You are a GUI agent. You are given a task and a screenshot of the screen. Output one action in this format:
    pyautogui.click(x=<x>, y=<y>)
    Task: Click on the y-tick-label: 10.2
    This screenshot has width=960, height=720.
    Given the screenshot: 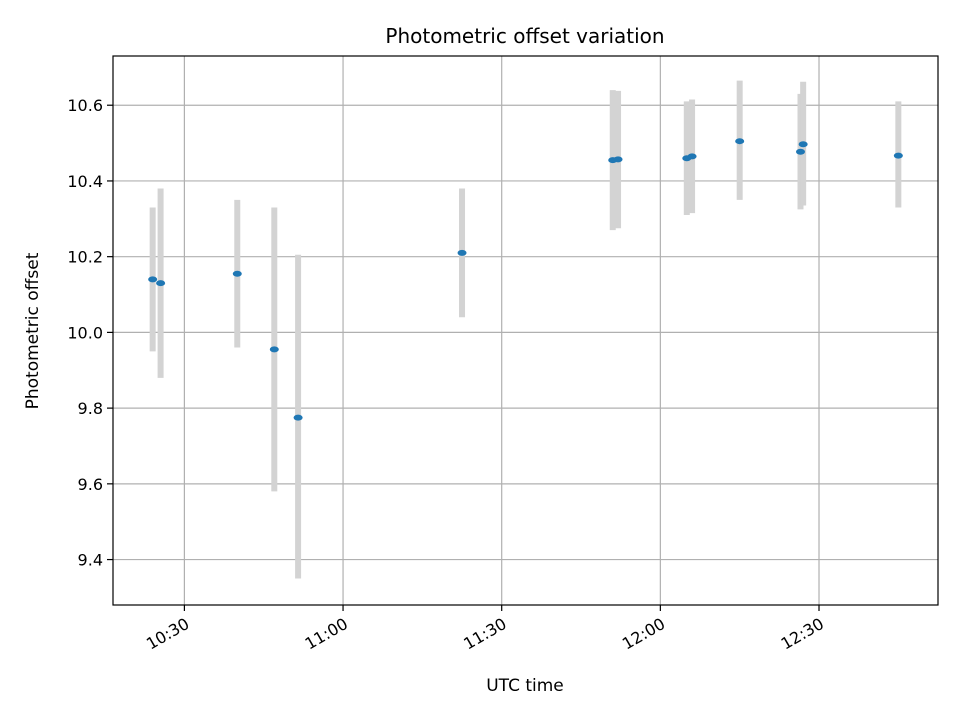 What is the action you would take?
    pyautogui.click(x=85, y=257)
    